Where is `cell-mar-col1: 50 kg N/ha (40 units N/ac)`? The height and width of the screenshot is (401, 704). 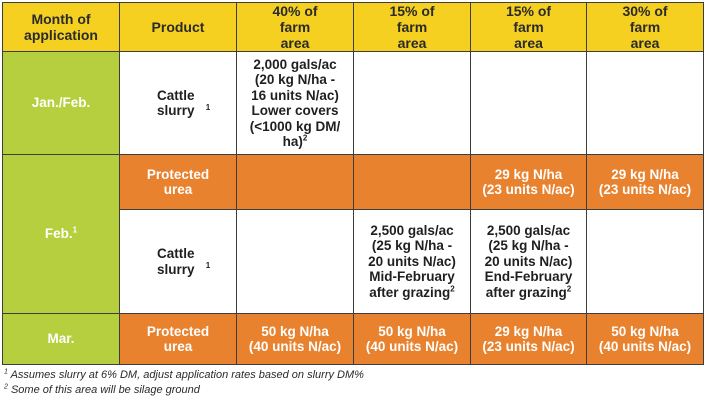
cell-mar-col1: 50 kg N/ha (40 units N/ac) is located at coordinates (295, 339).